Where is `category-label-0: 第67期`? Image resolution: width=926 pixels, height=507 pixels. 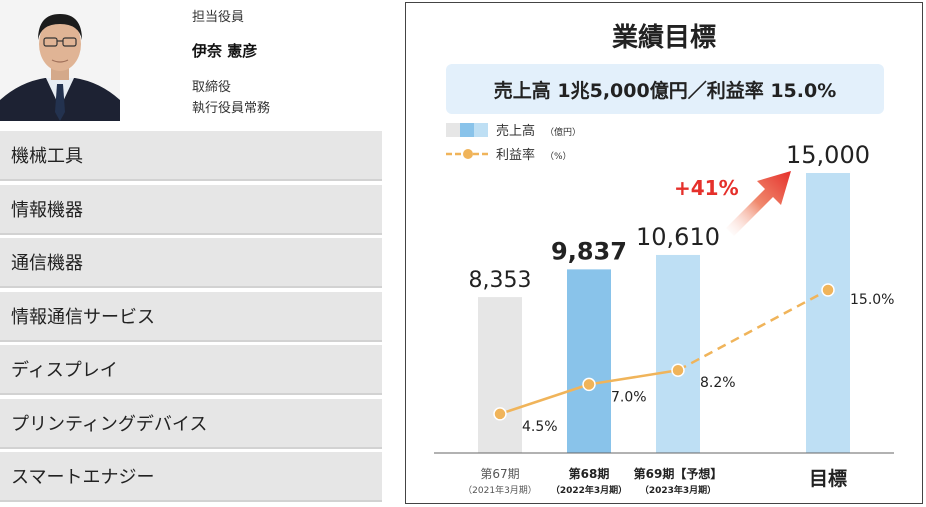 category-label-0: 第67期 is located at coordinates (499, 474).